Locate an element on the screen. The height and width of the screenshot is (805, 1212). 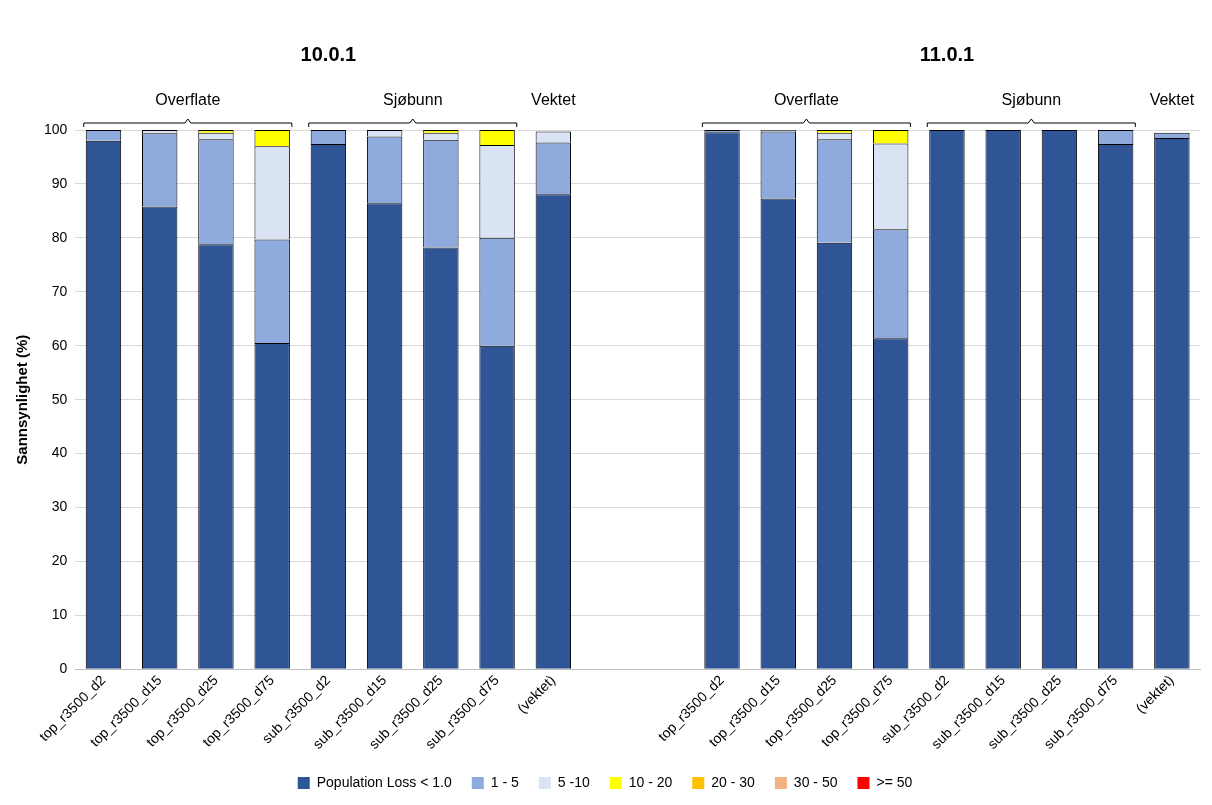
legend-label: Population Loss < 1.0 is located at coordinates (384, 781).